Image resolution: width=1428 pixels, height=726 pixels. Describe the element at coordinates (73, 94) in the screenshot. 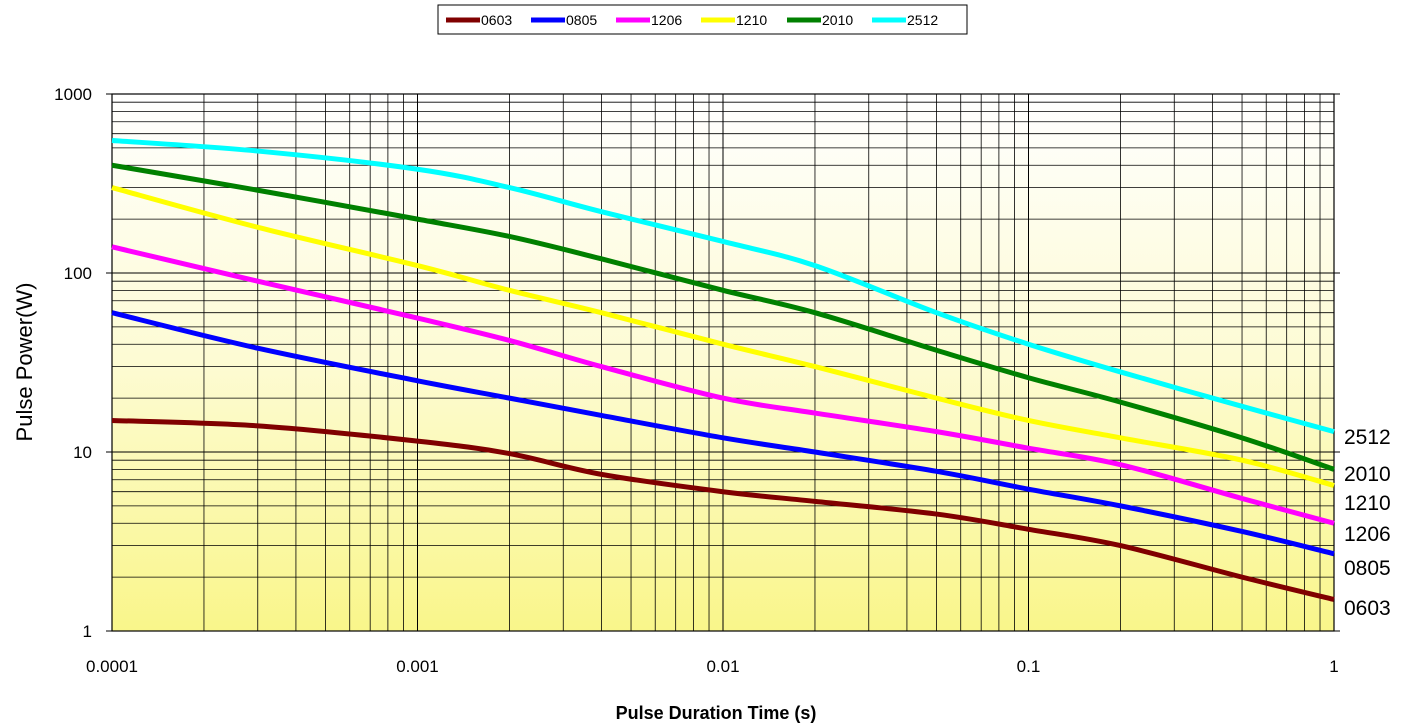

I see `y-tick-label: 1000` at that location.